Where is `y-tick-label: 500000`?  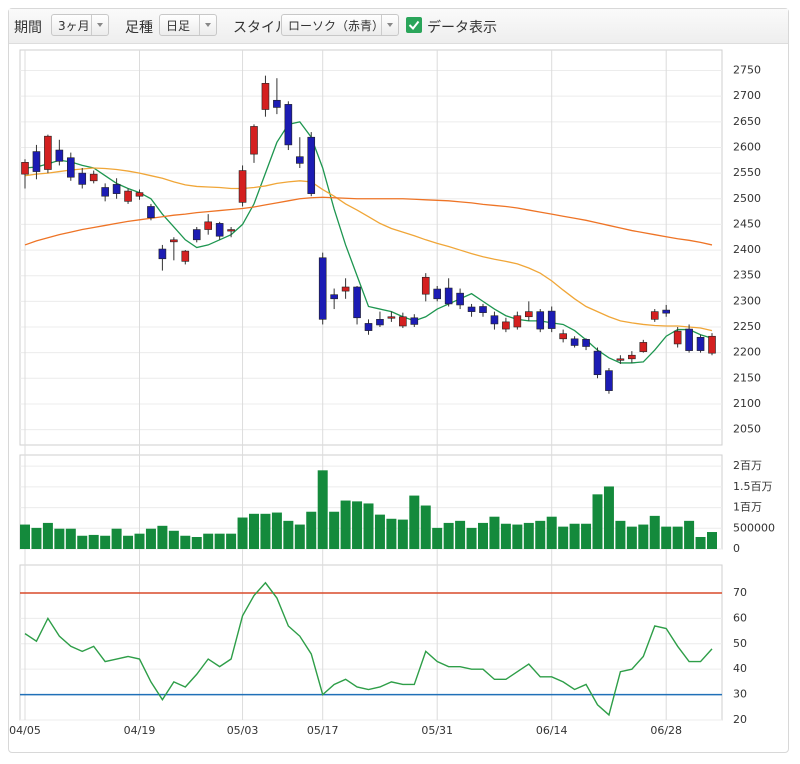
y-tick-label: 500000 is located at coordinates (754, 527).